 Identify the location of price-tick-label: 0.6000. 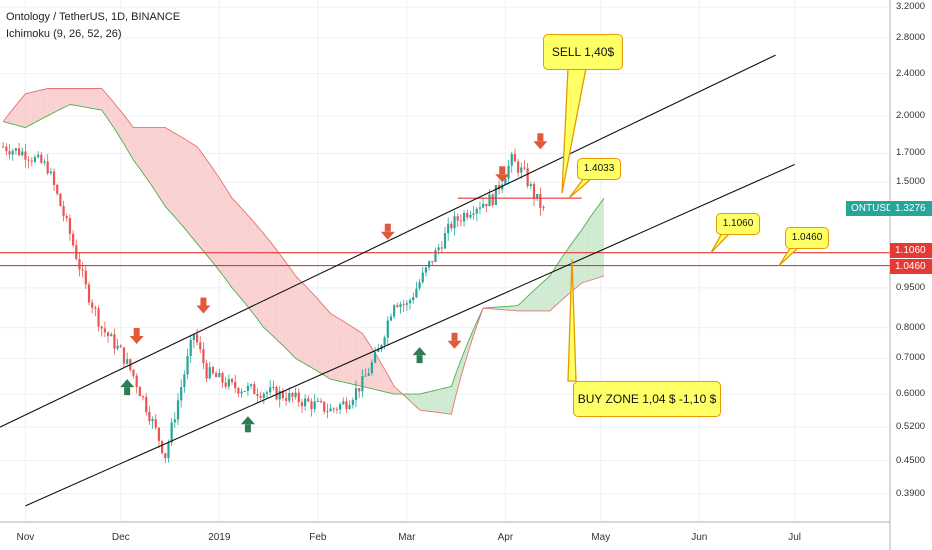
(911, 394).